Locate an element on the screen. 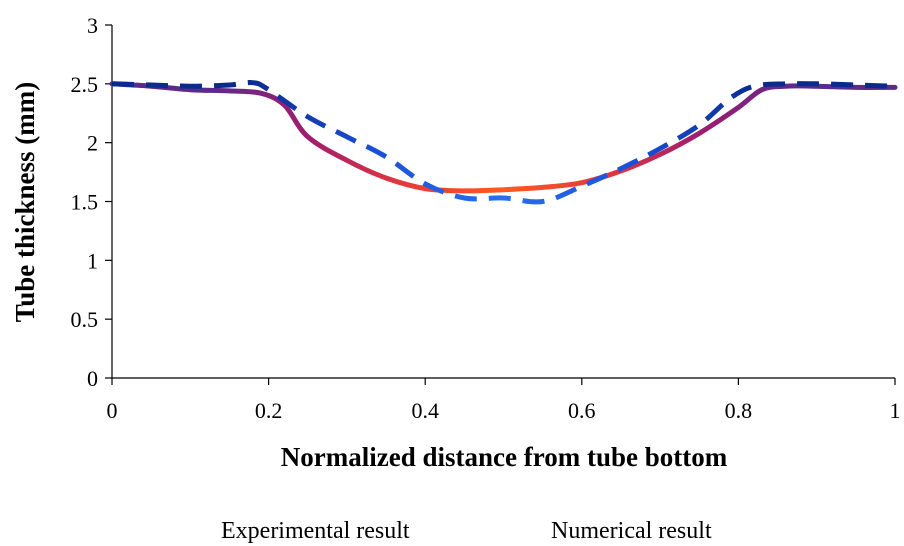 The height and width of the screenshot is (546, 904). legend-item-numerical: Numerical result is located at coordinates (602, 531).